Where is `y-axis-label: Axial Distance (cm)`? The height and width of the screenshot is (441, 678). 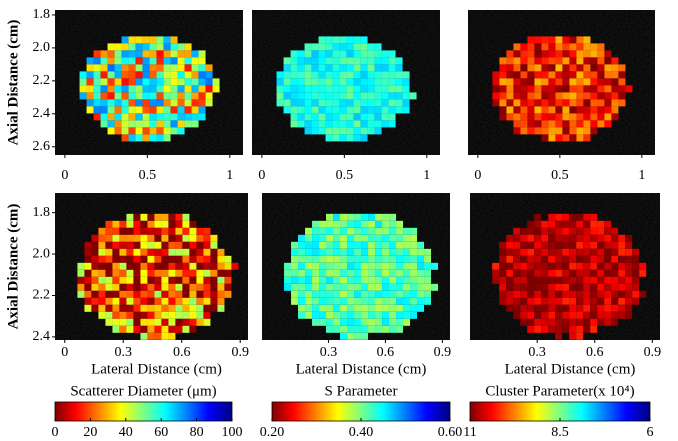 y-axis-label: Axial Distance (cm) is located at coordinates (13, 267).